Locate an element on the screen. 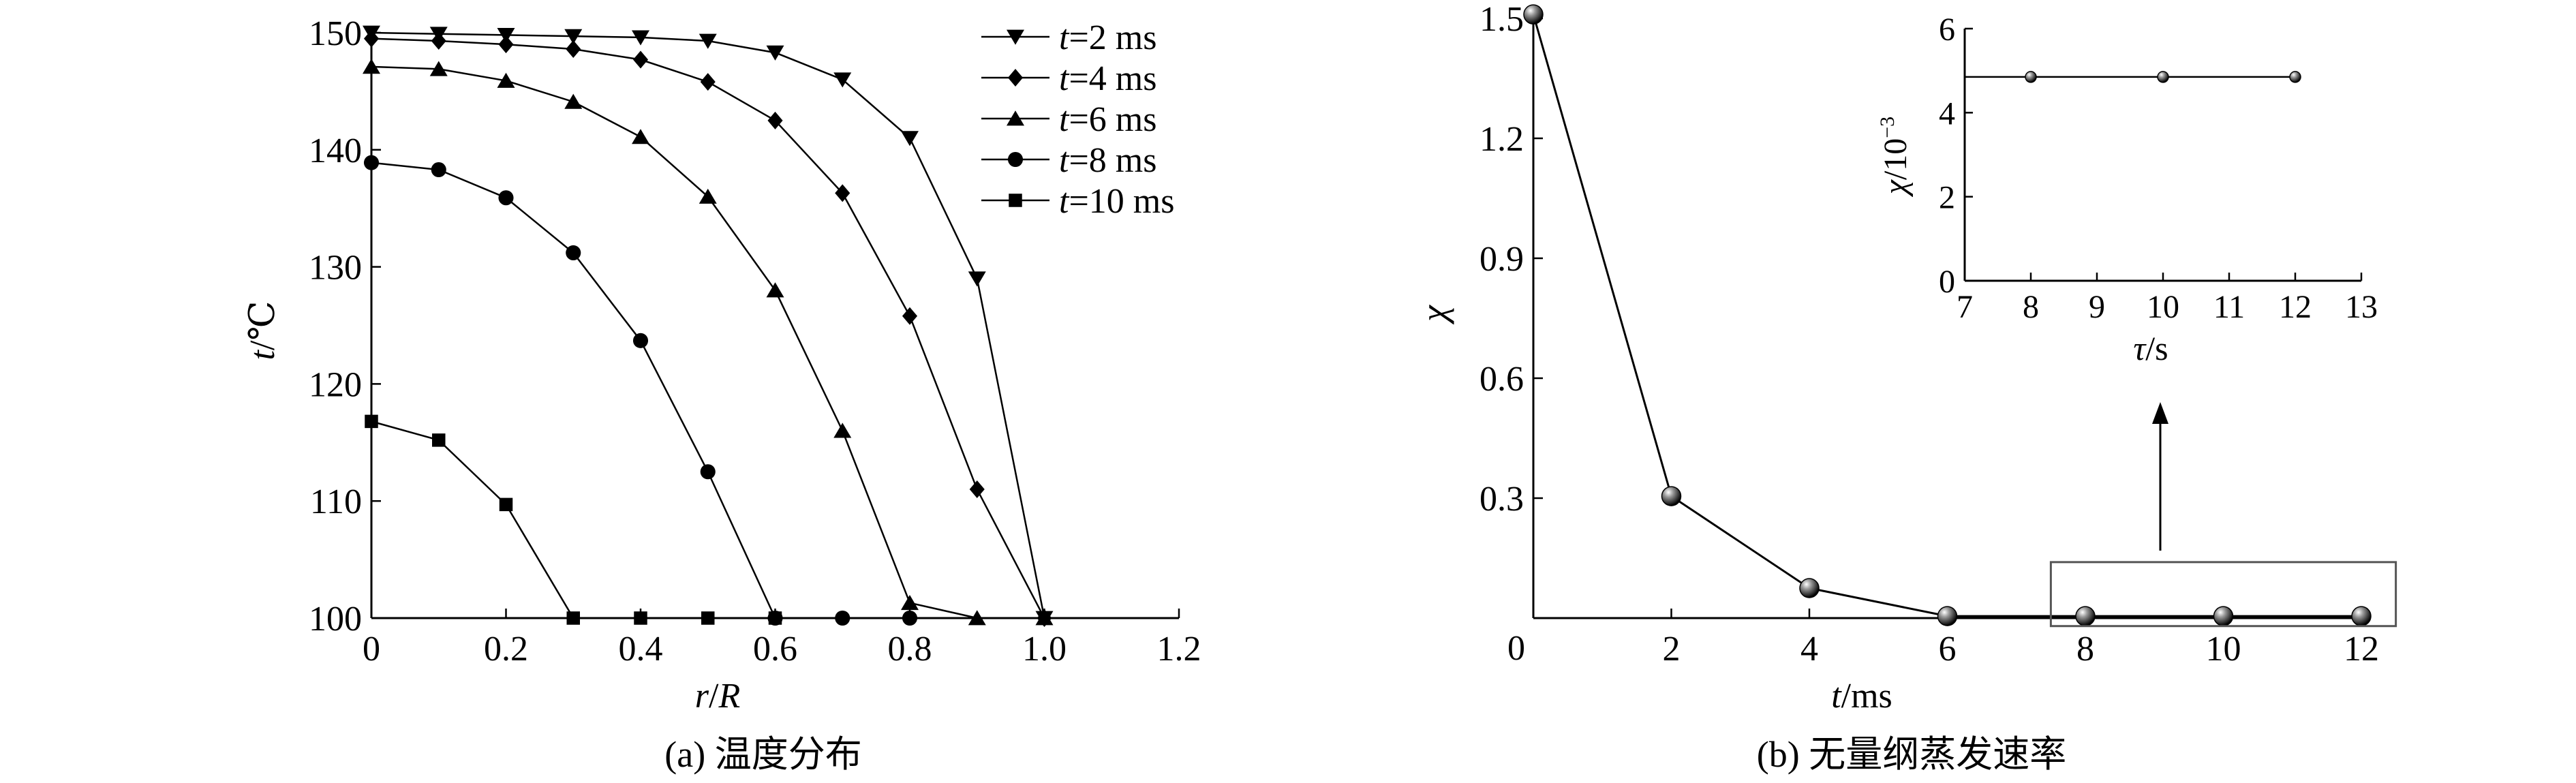  inset-x-tick-label: 13 is located at coordinates (2361, 307).